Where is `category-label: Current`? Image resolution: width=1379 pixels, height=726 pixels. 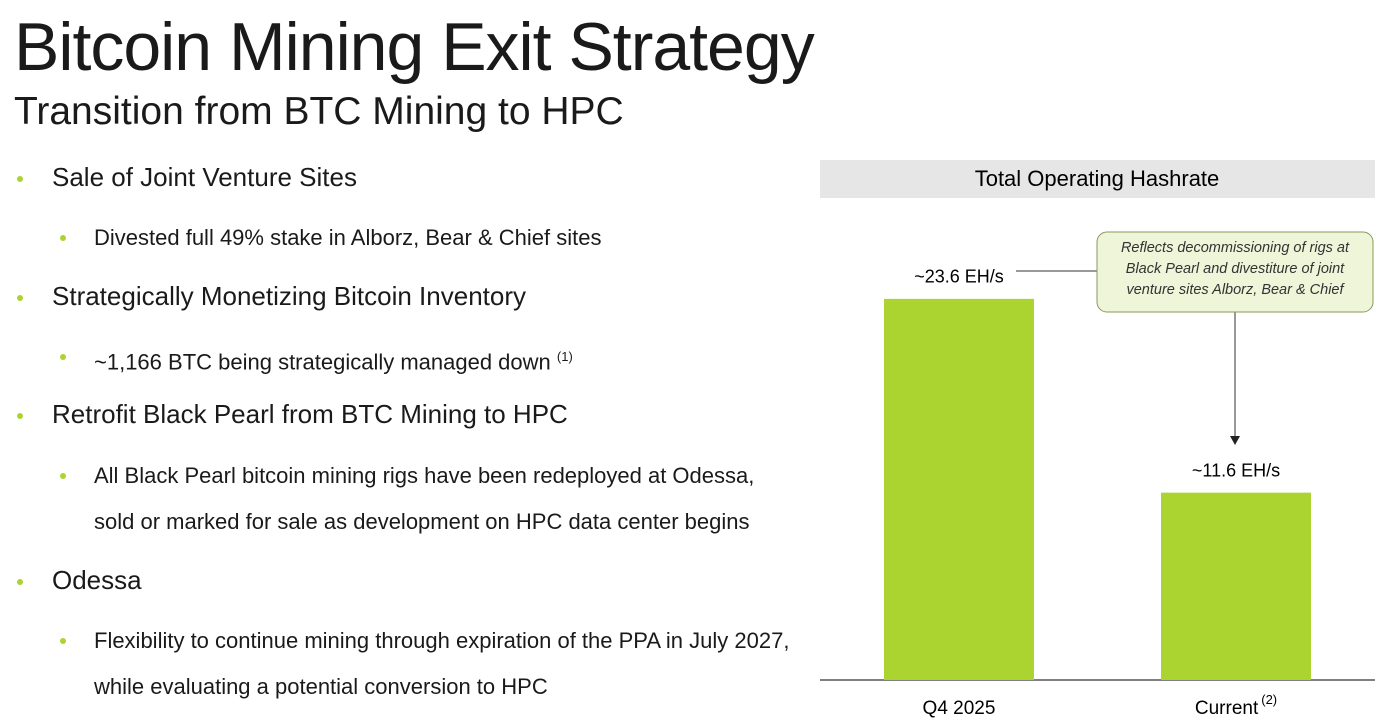 category-label: Current is located at coordinates (1227, 708).